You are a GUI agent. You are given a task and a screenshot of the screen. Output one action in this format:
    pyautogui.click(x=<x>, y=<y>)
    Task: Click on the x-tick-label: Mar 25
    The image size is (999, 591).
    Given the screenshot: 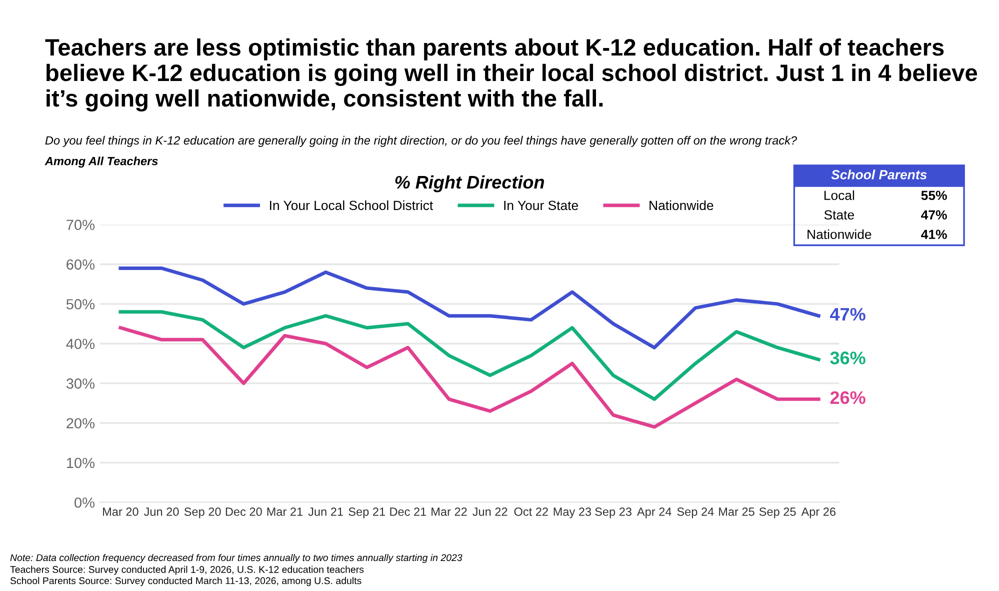 What is the action you would take?
    pyautogui.click(x=736, y=512)
    